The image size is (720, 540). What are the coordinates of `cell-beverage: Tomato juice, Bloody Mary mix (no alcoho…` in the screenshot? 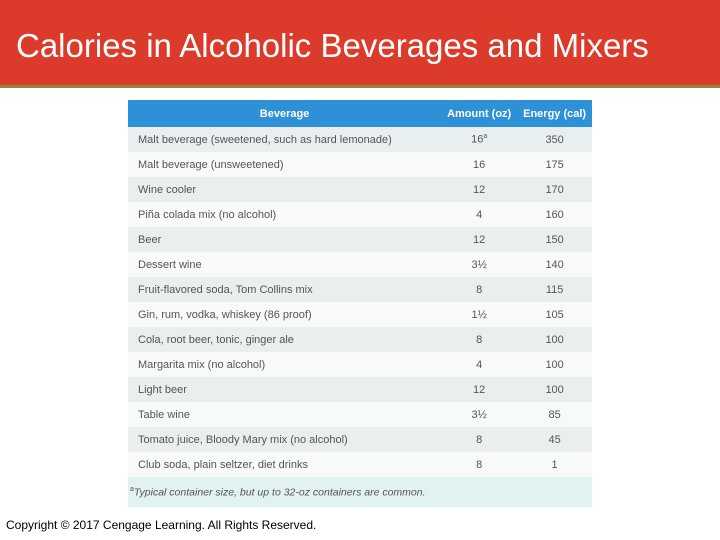 It's located at (285, 439).